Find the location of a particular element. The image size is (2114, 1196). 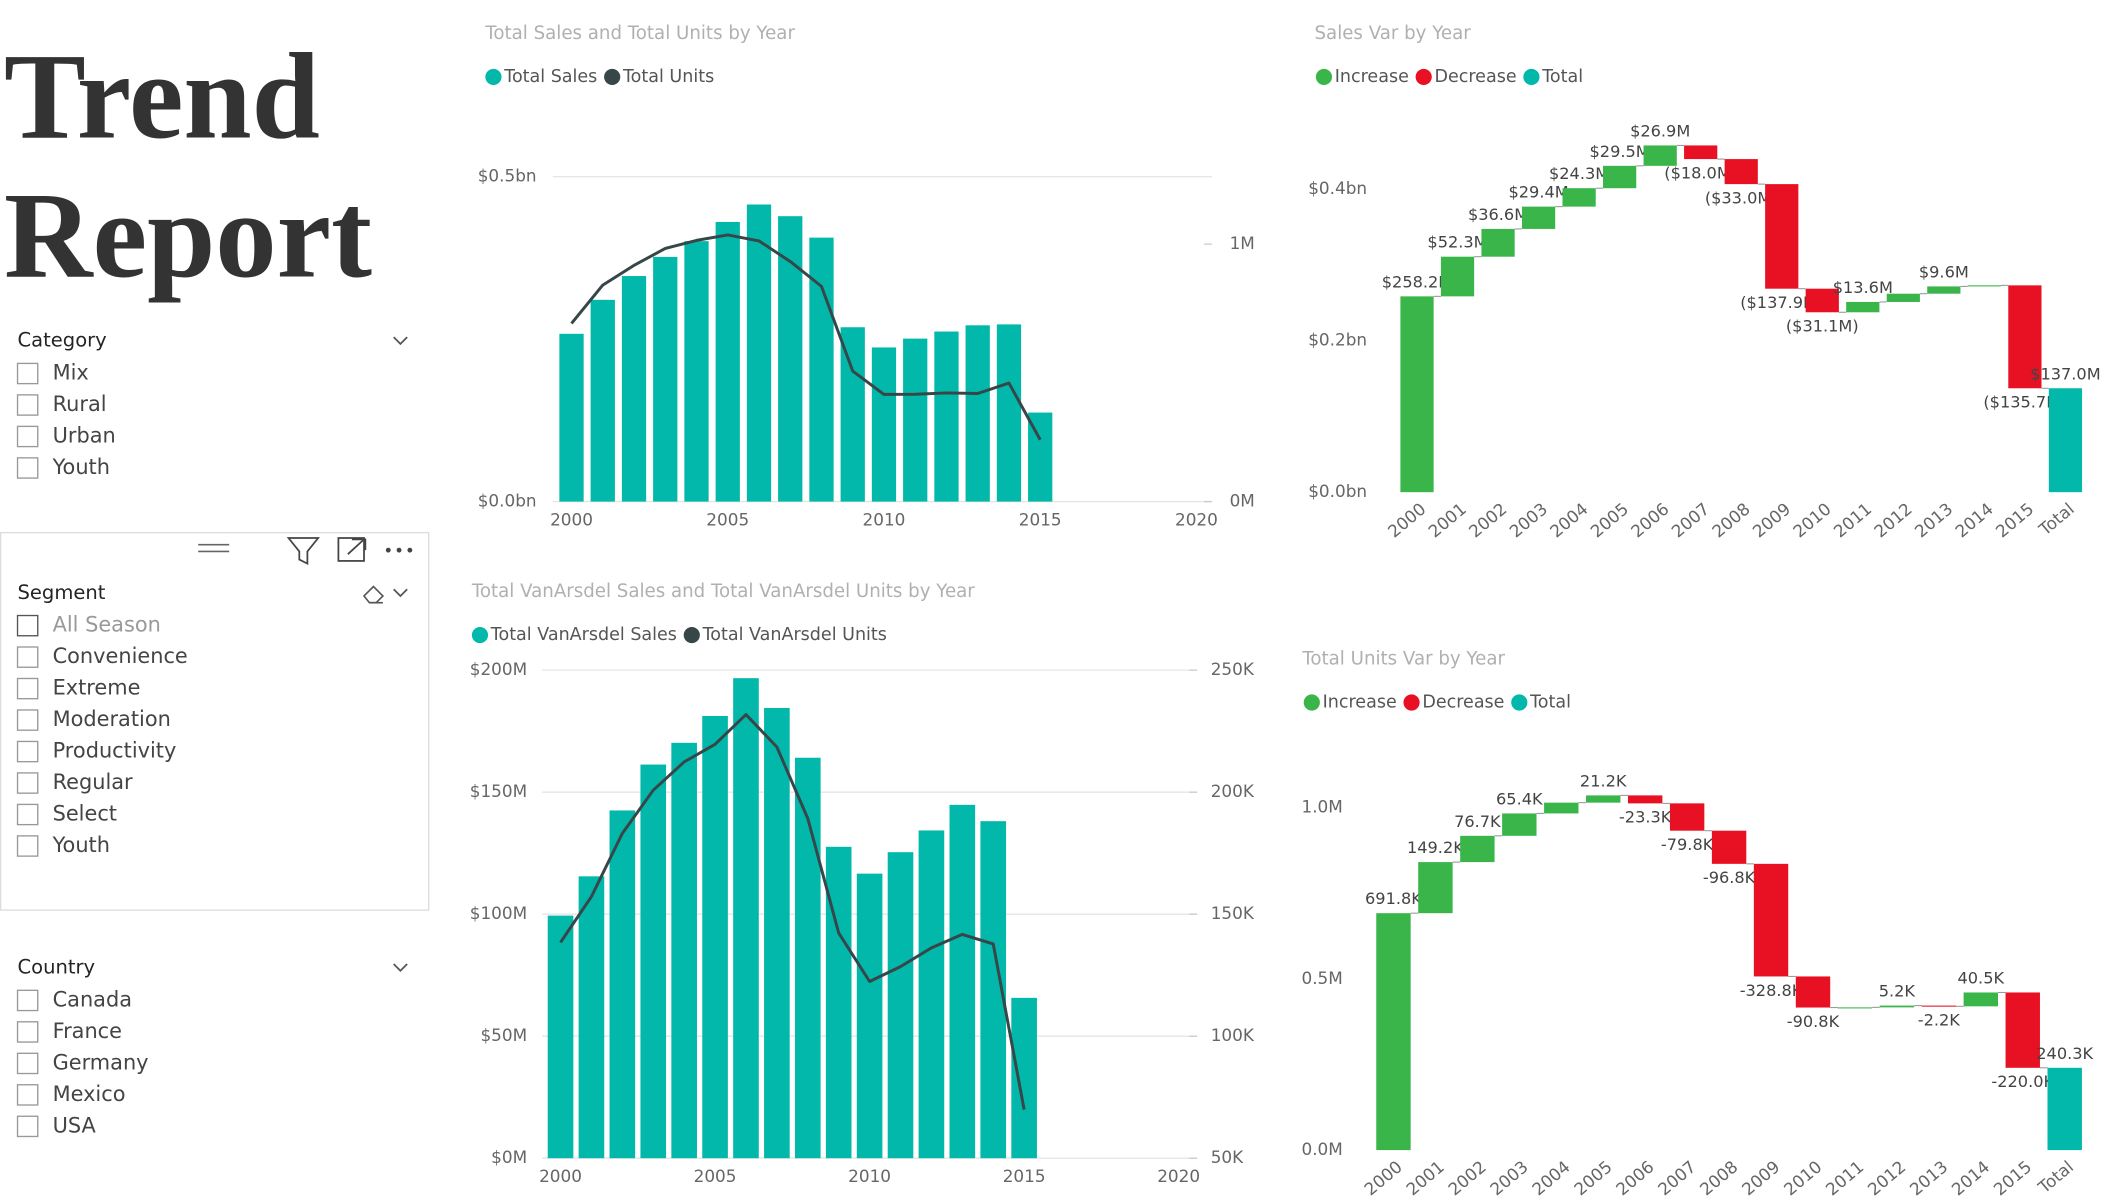

x-tick-label: 2009 is located at coordinates (1761, 1176).